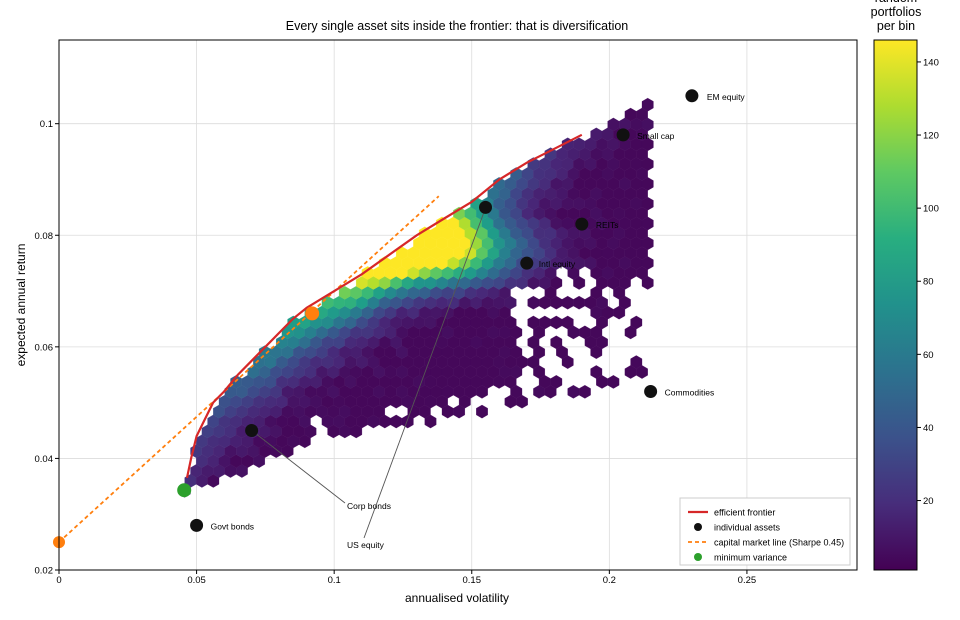  Describe the element at coordinates (312, 313) in the screenshot. I see `tangency-point` at that location.